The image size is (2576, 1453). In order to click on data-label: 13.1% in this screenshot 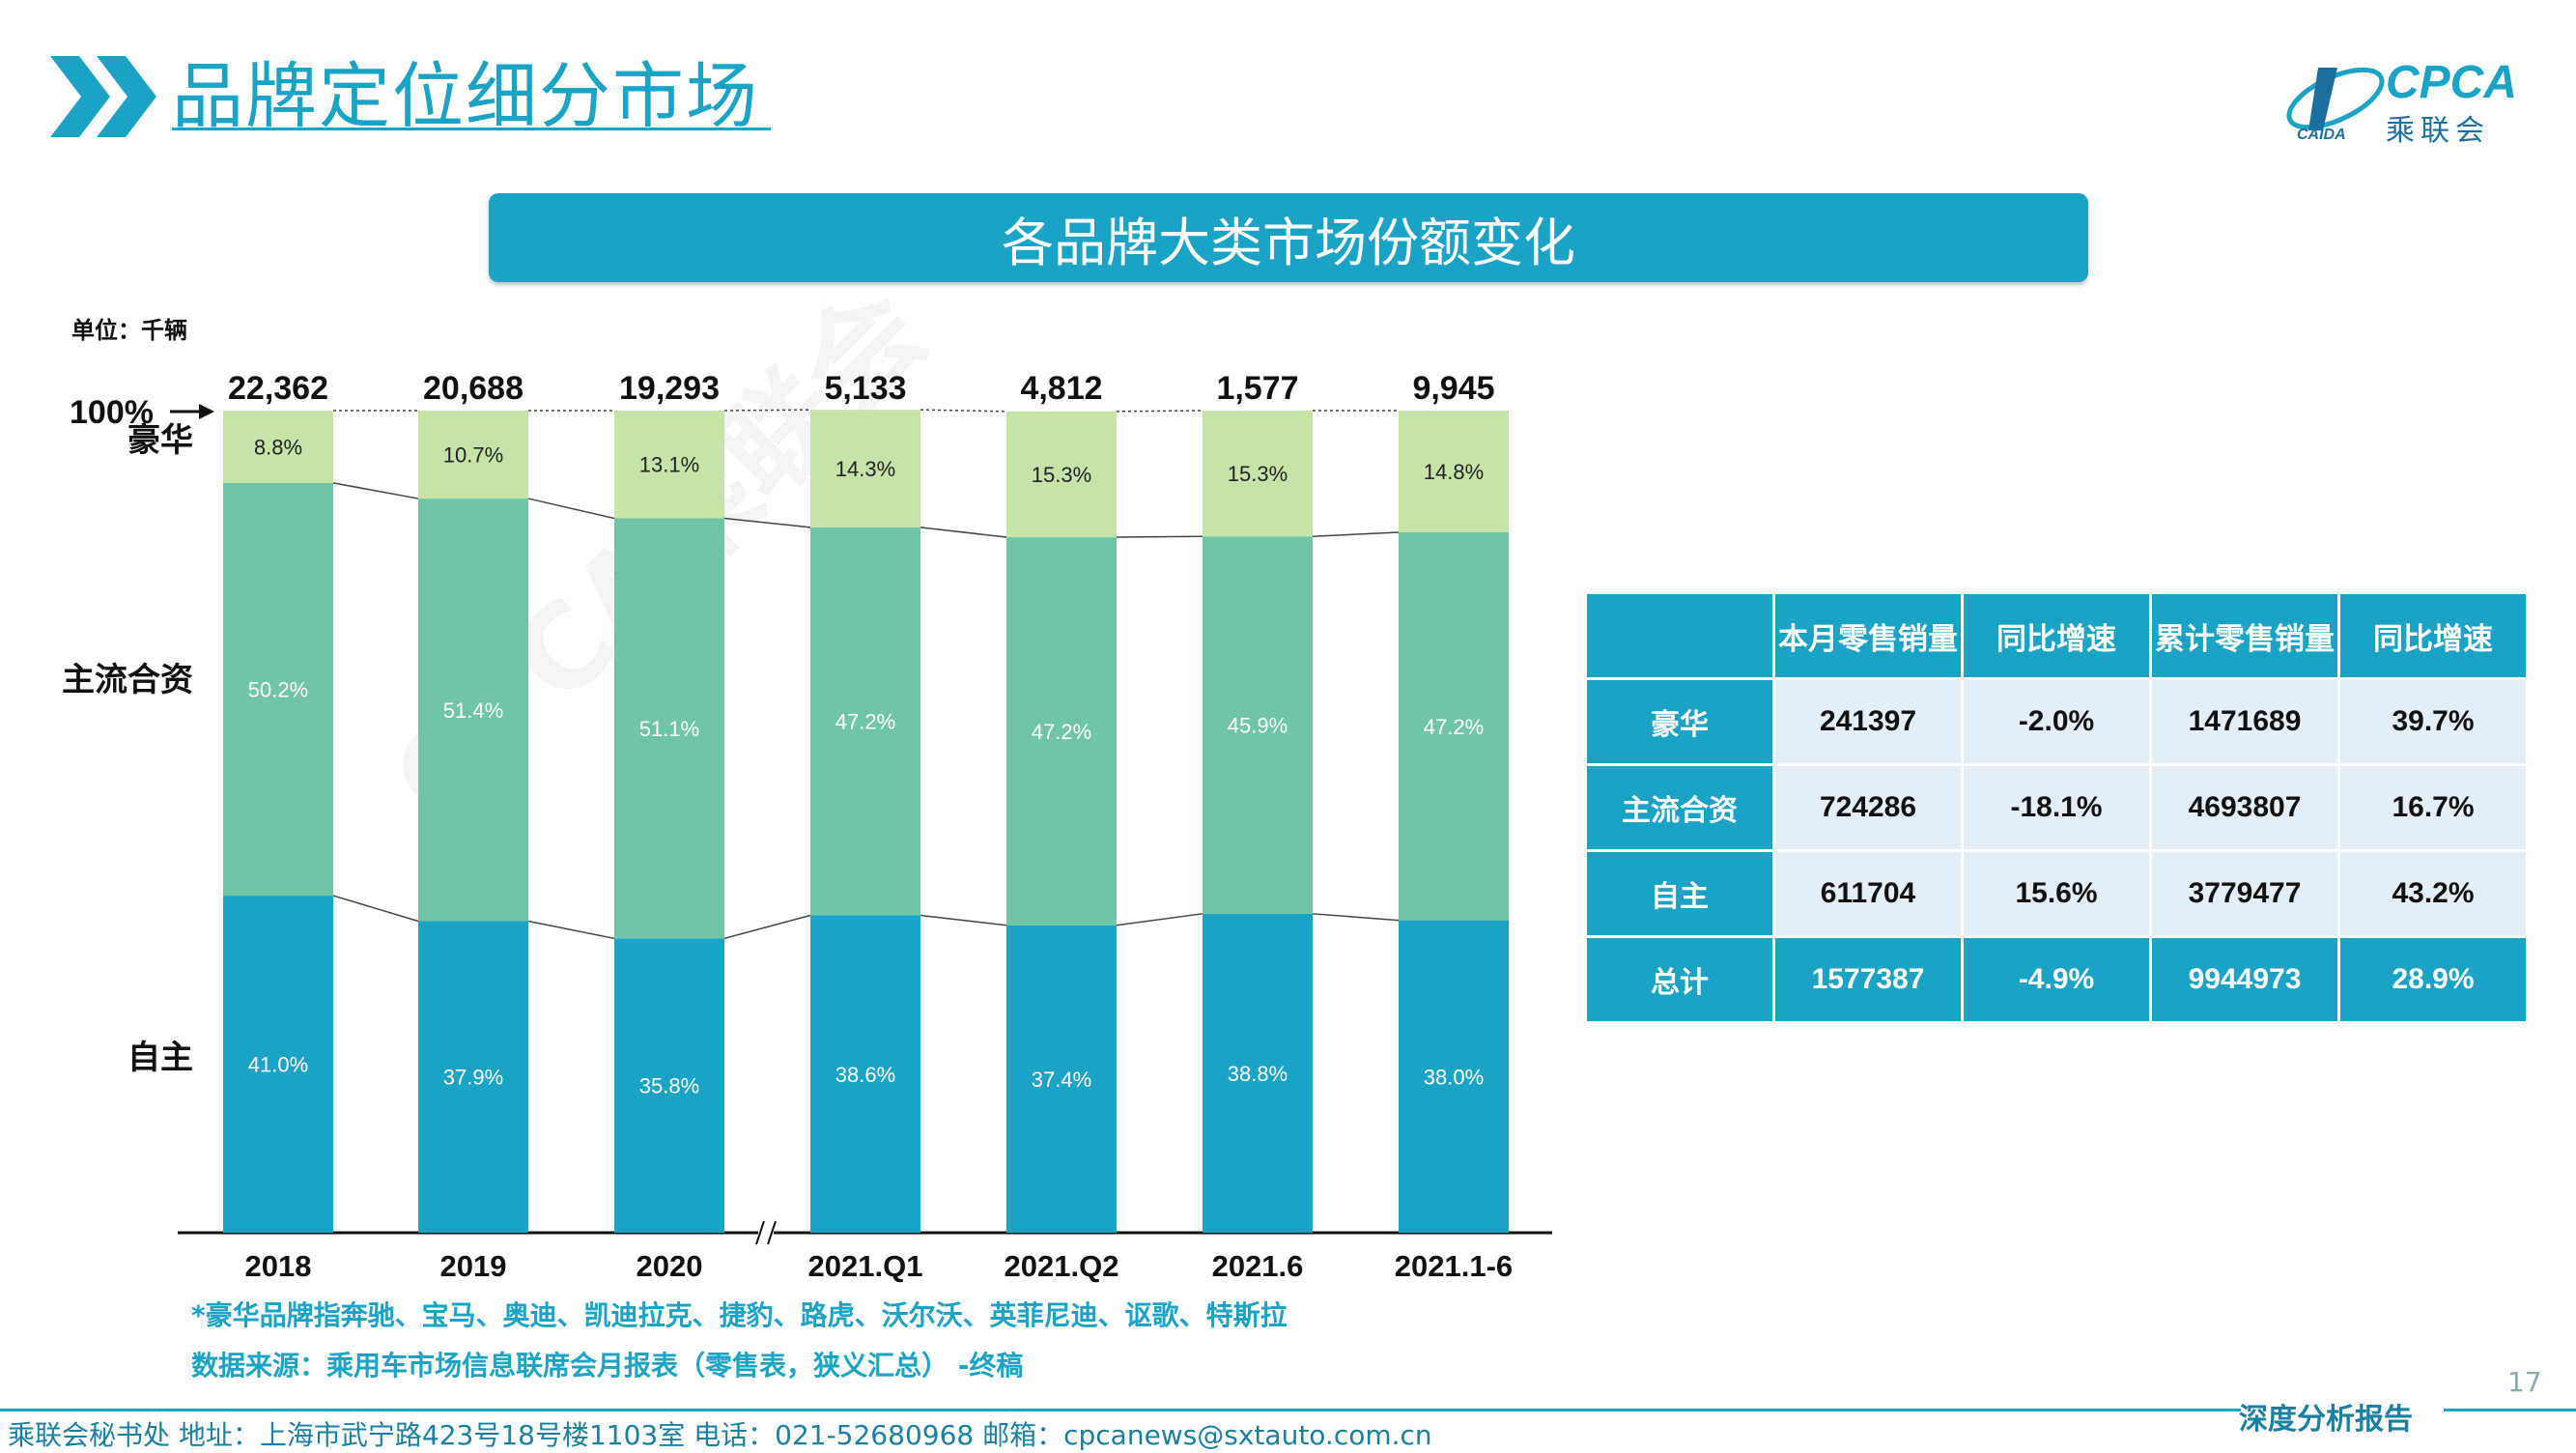, I will do `click(669, 465)`.